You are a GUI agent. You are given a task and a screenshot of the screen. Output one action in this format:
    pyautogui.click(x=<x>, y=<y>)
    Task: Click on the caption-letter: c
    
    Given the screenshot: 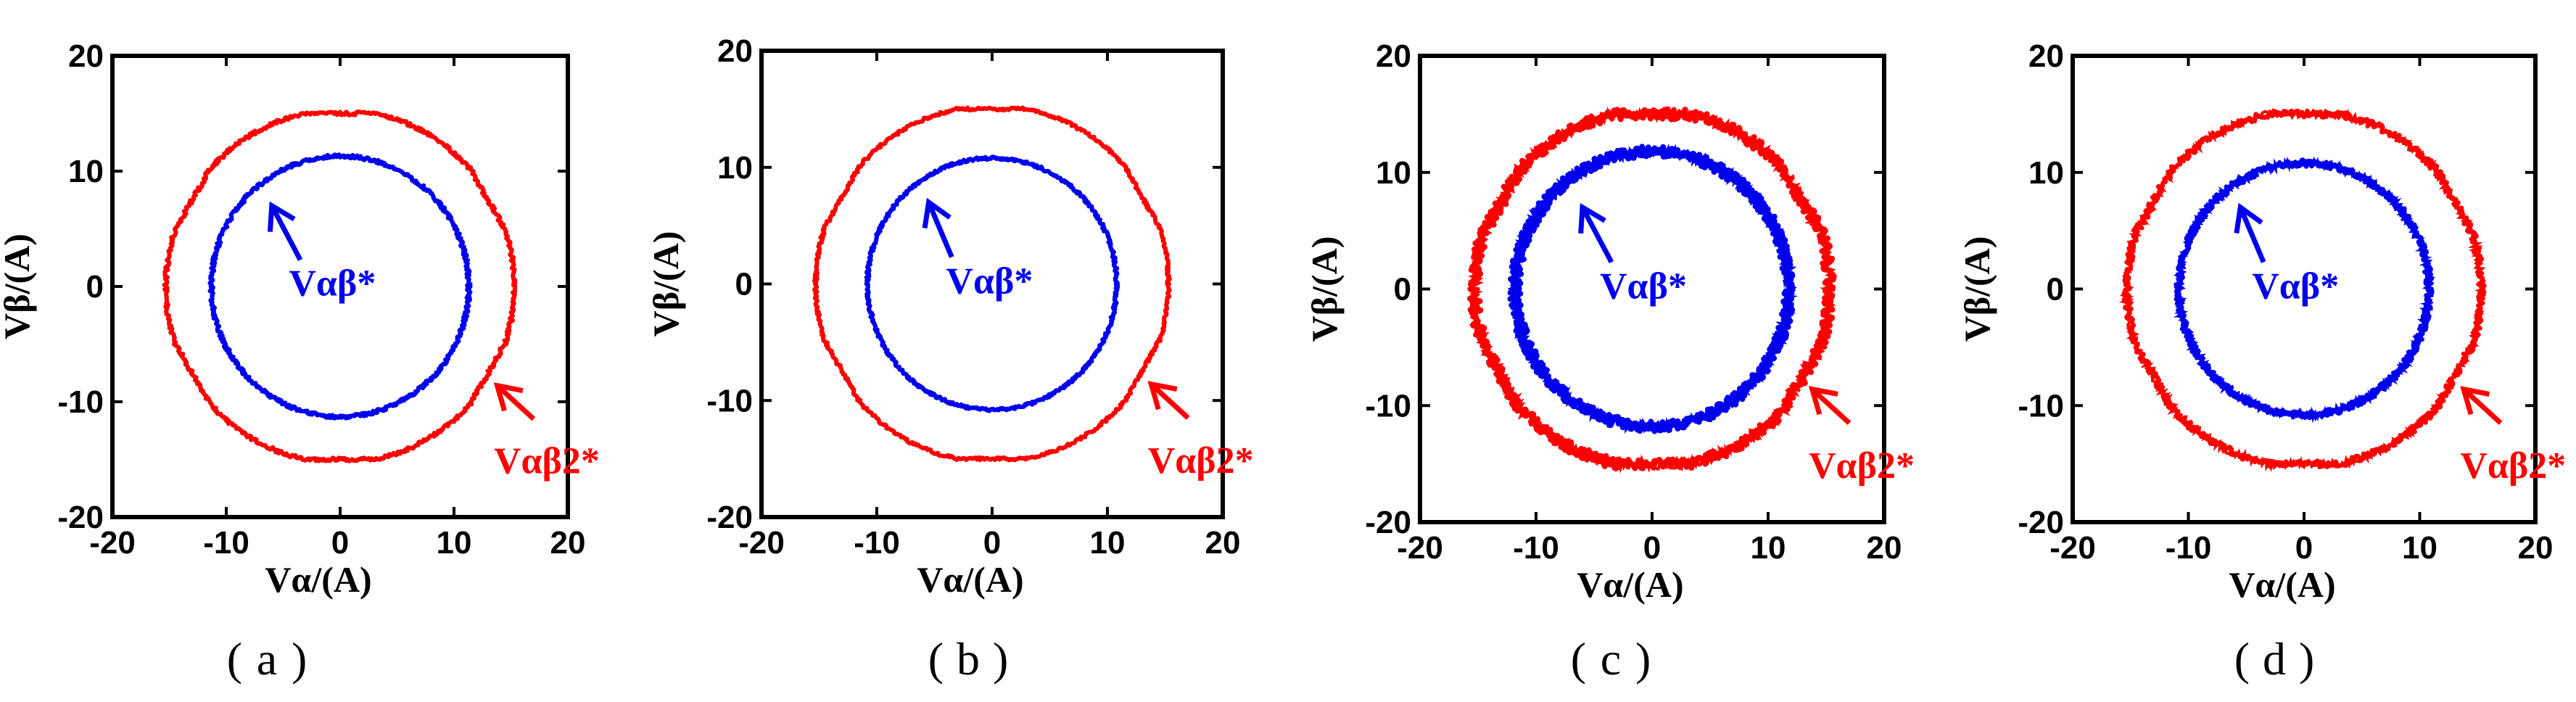 What is the action you would take?
    pyautogui.click(x=1611, y=659)
    